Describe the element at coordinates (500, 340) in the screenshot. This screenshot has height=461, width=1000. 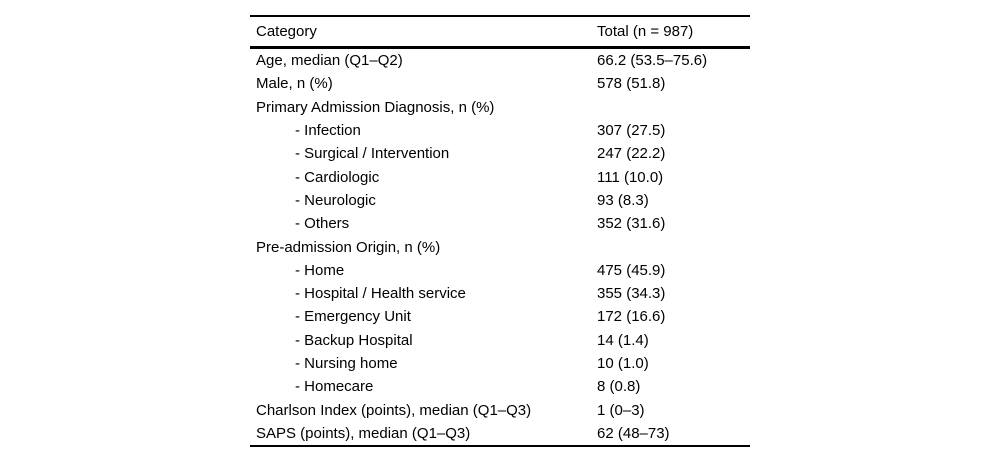
I see `table-row: - Backup Hospital 14 (1.4)` at that location.